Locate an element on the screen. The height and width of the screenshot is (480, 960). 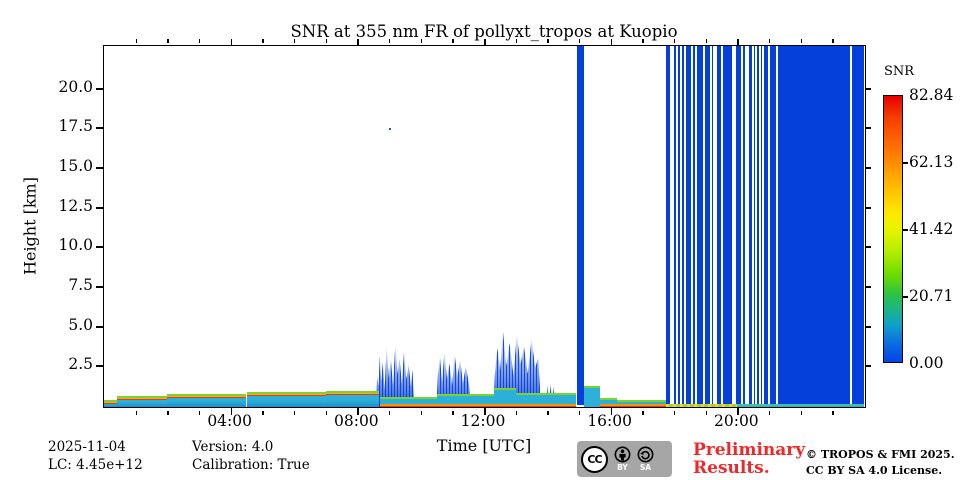
y-tick-label: 12.5 is located at coordinates (75, 206).